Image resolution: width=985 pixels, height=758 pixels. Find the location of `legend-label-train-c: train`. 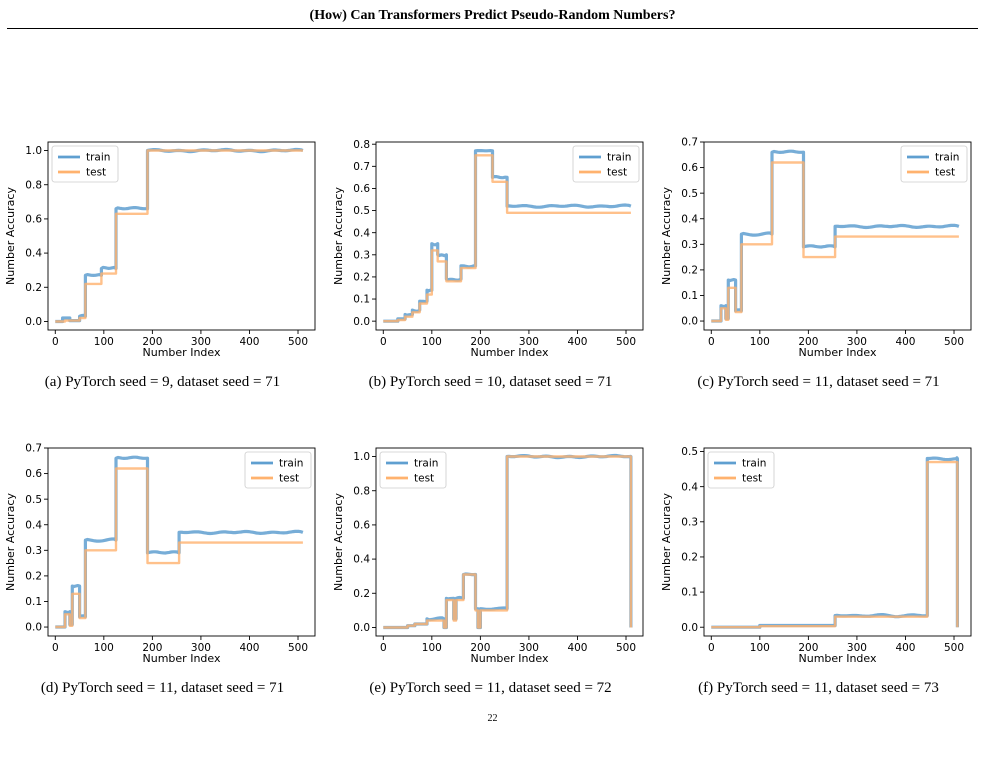

legend-label-train-c: train is located at coordinates (947, 158).